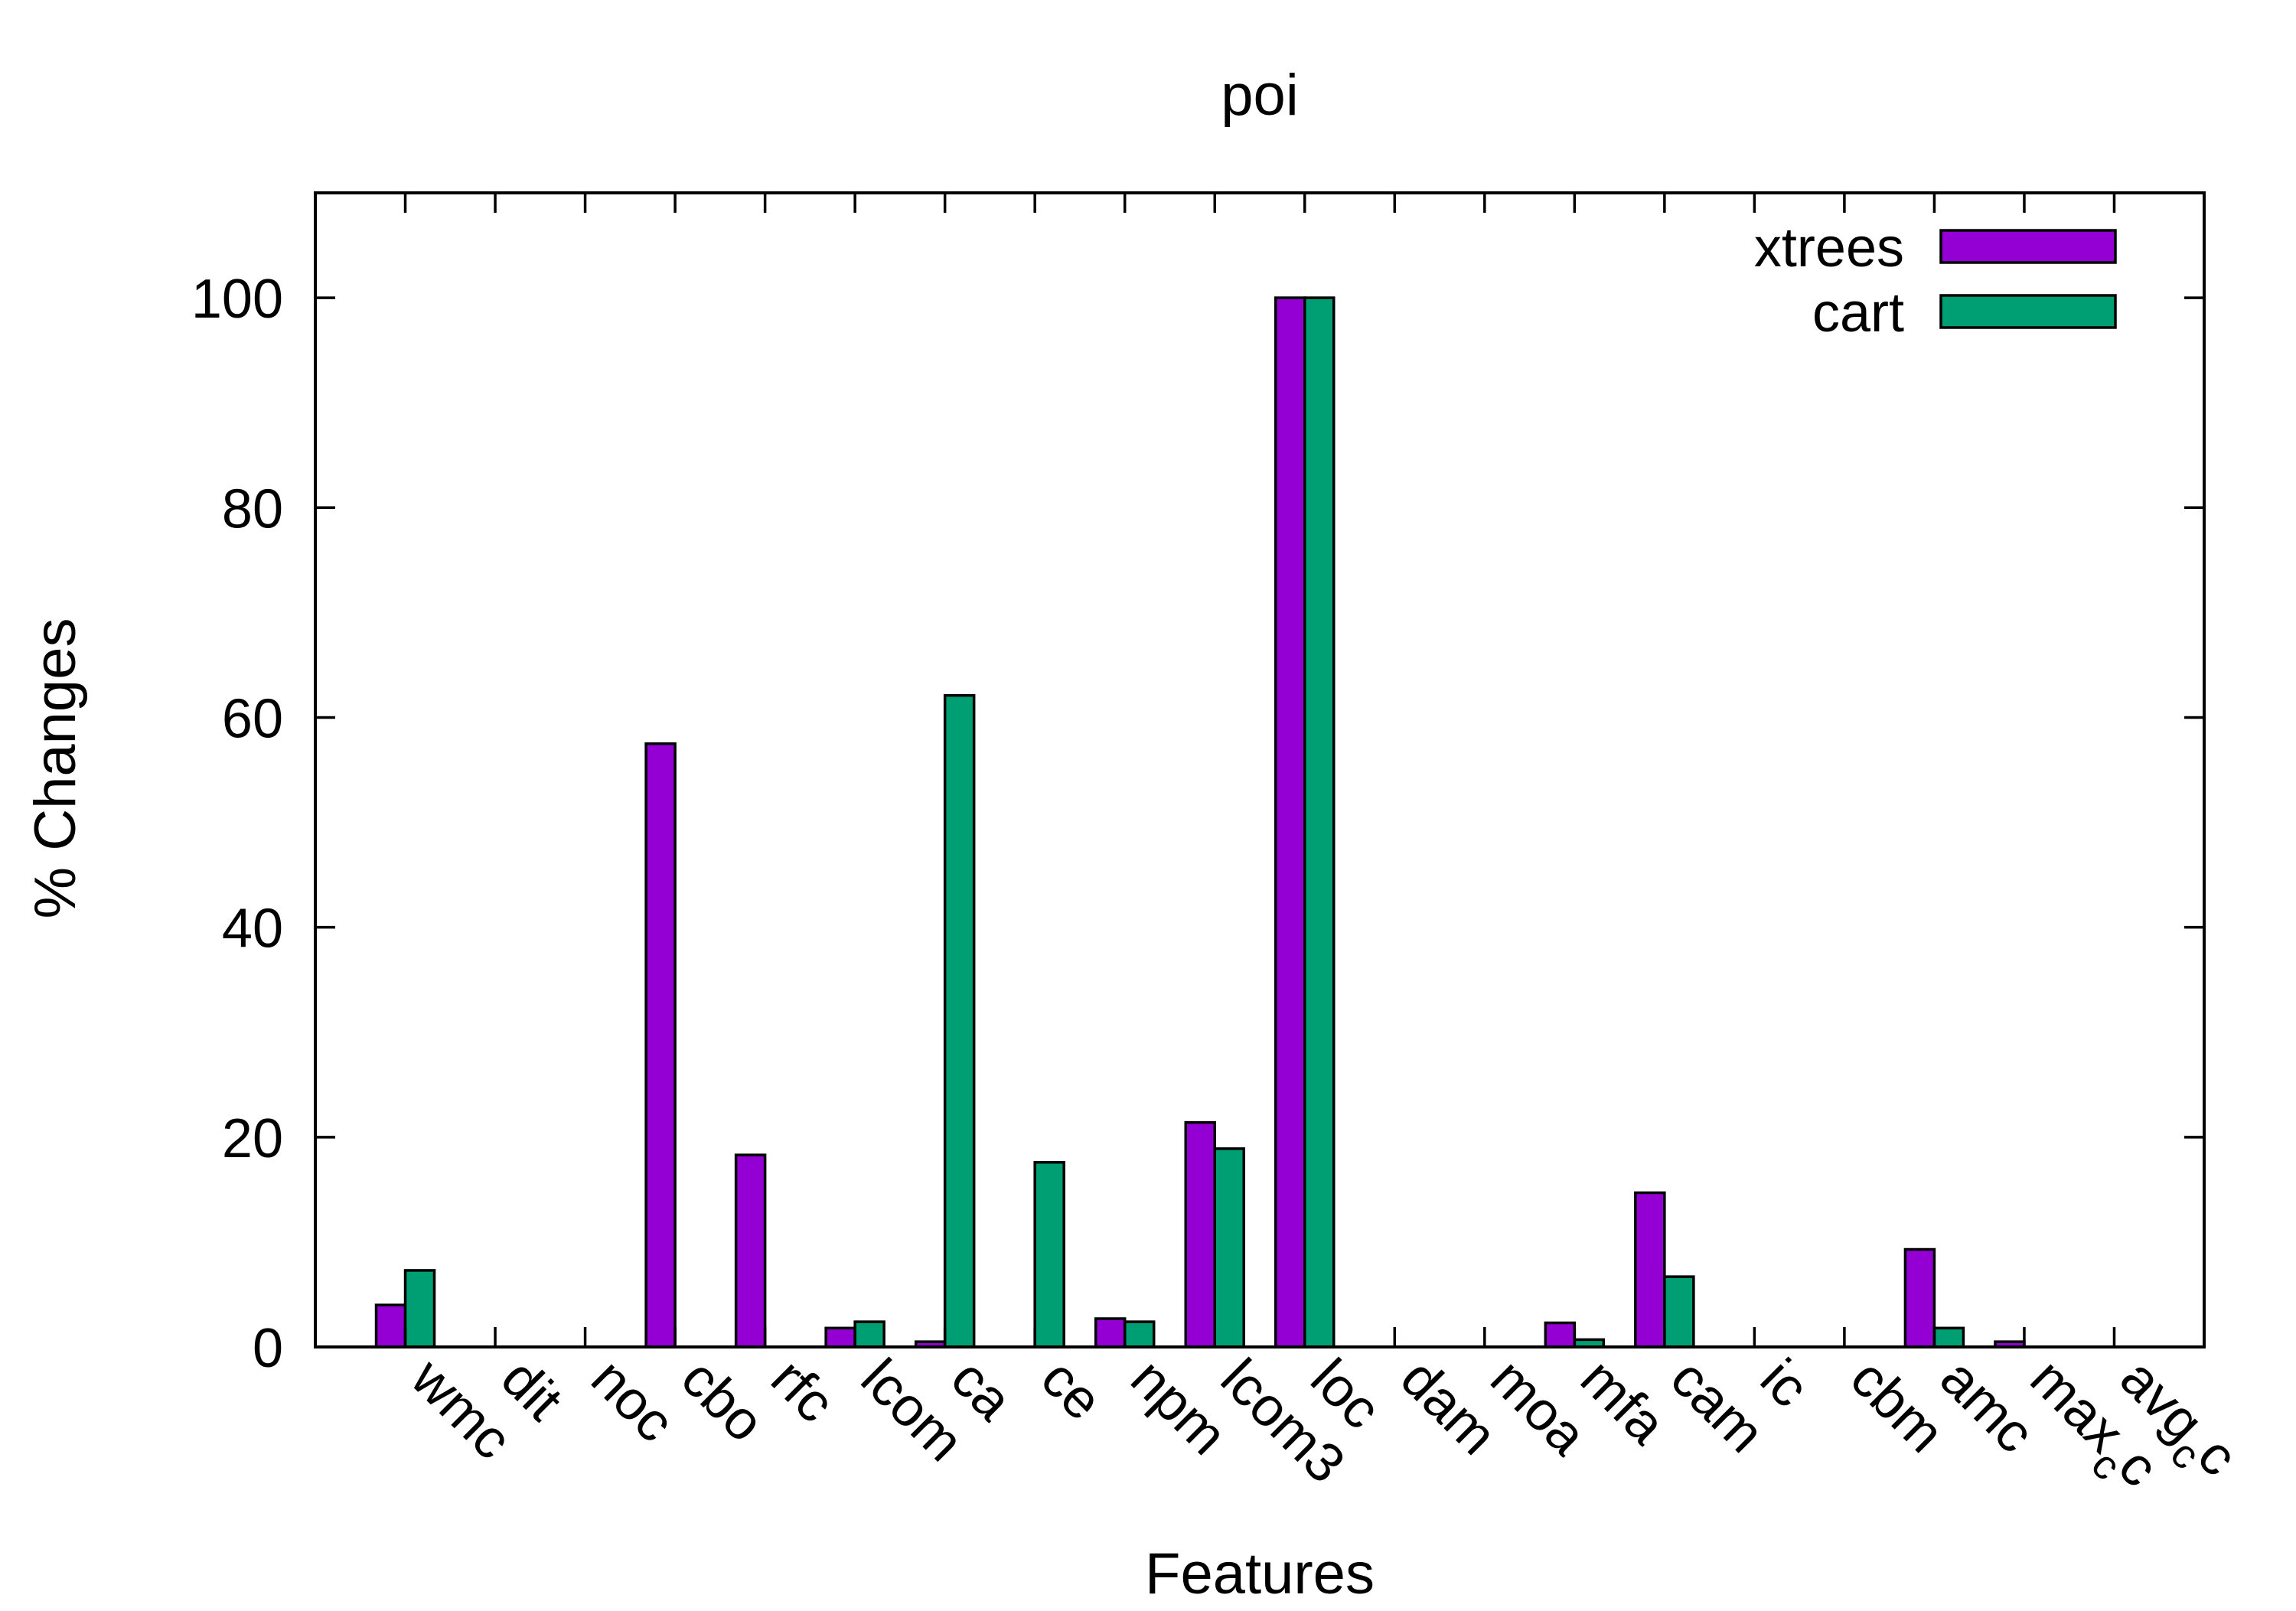 This screenshot has height=1611, width=2296. I want to click on y-tick-label: 100, so click(237, 299).